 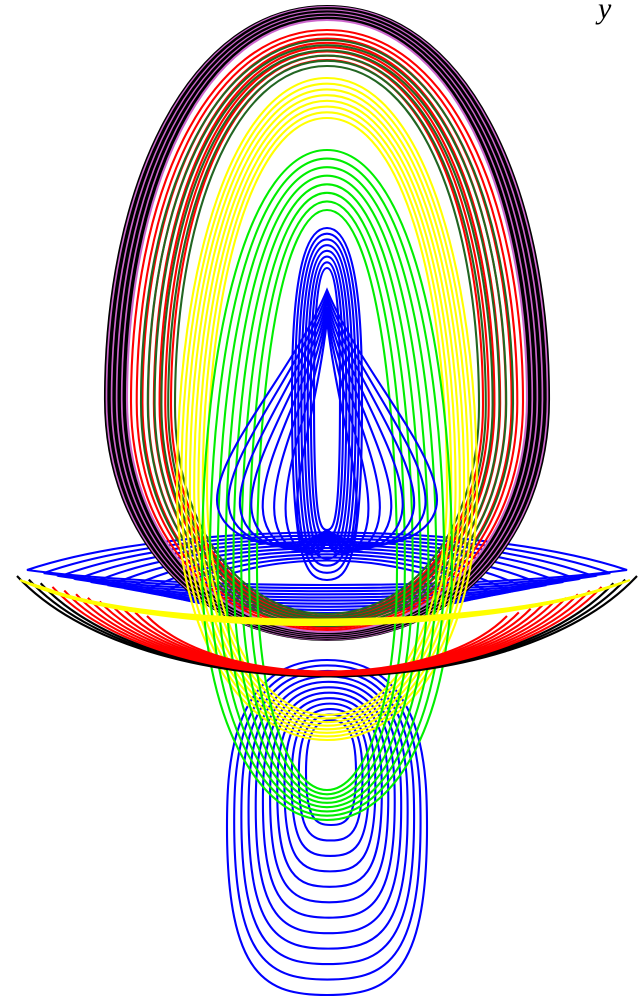 I want to click on red-disc-band, so click(x=327, y=644).